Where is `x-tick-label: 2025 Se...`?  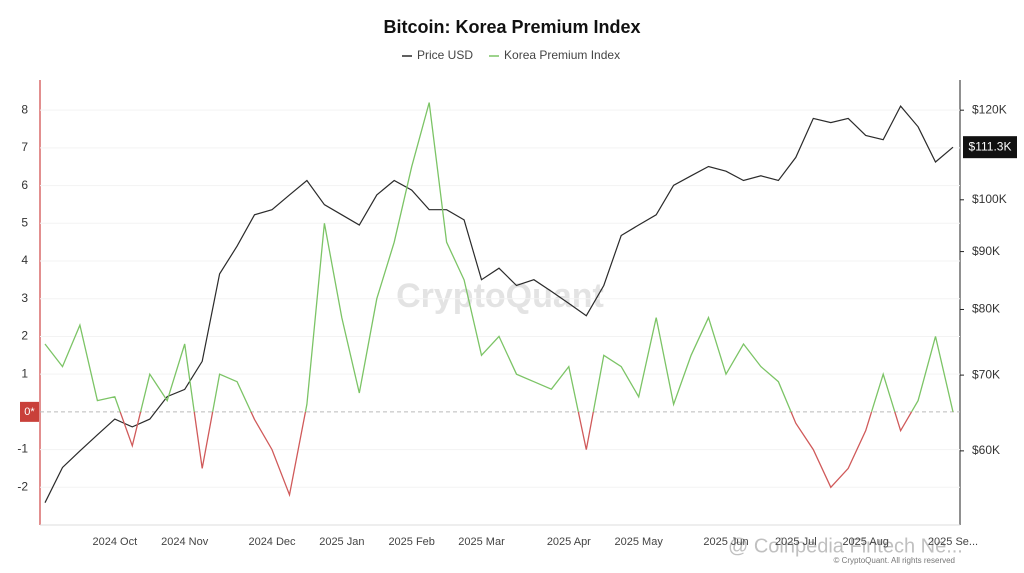 x-tick-label: 2025 Se... is located at coordinates (953, 542).